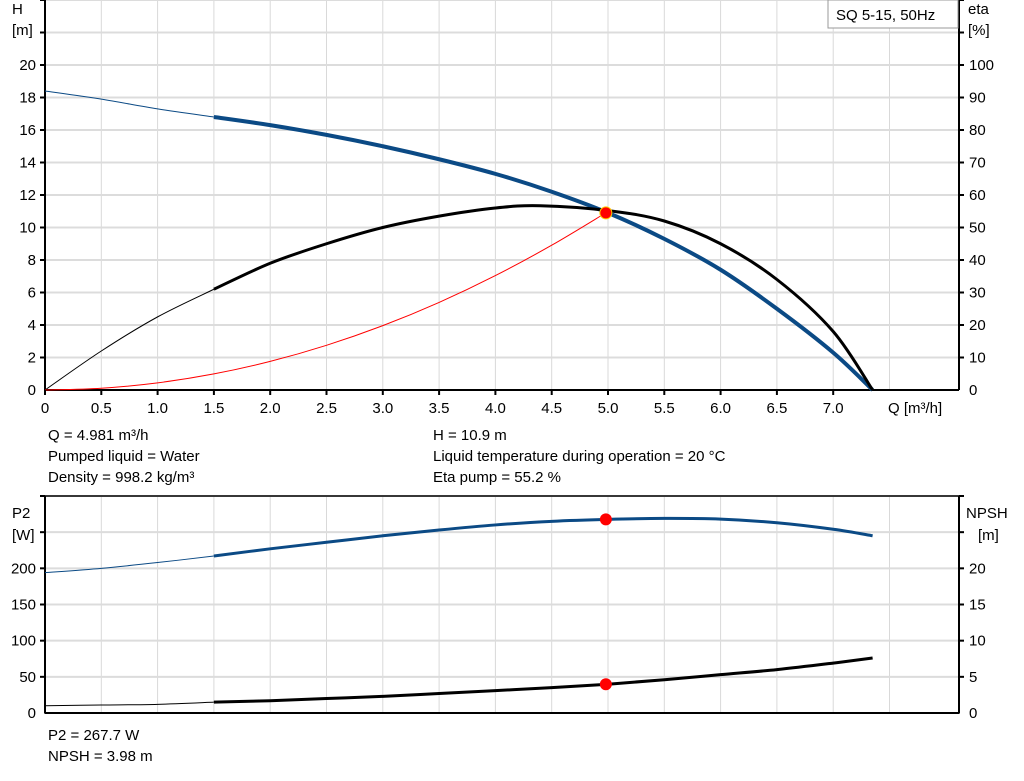 The height and width of the screenshot is (781, 1024). Describe the element at coordinates (27, 195) in the screenshot. I see `y-left-tick-label: 12` at that location.